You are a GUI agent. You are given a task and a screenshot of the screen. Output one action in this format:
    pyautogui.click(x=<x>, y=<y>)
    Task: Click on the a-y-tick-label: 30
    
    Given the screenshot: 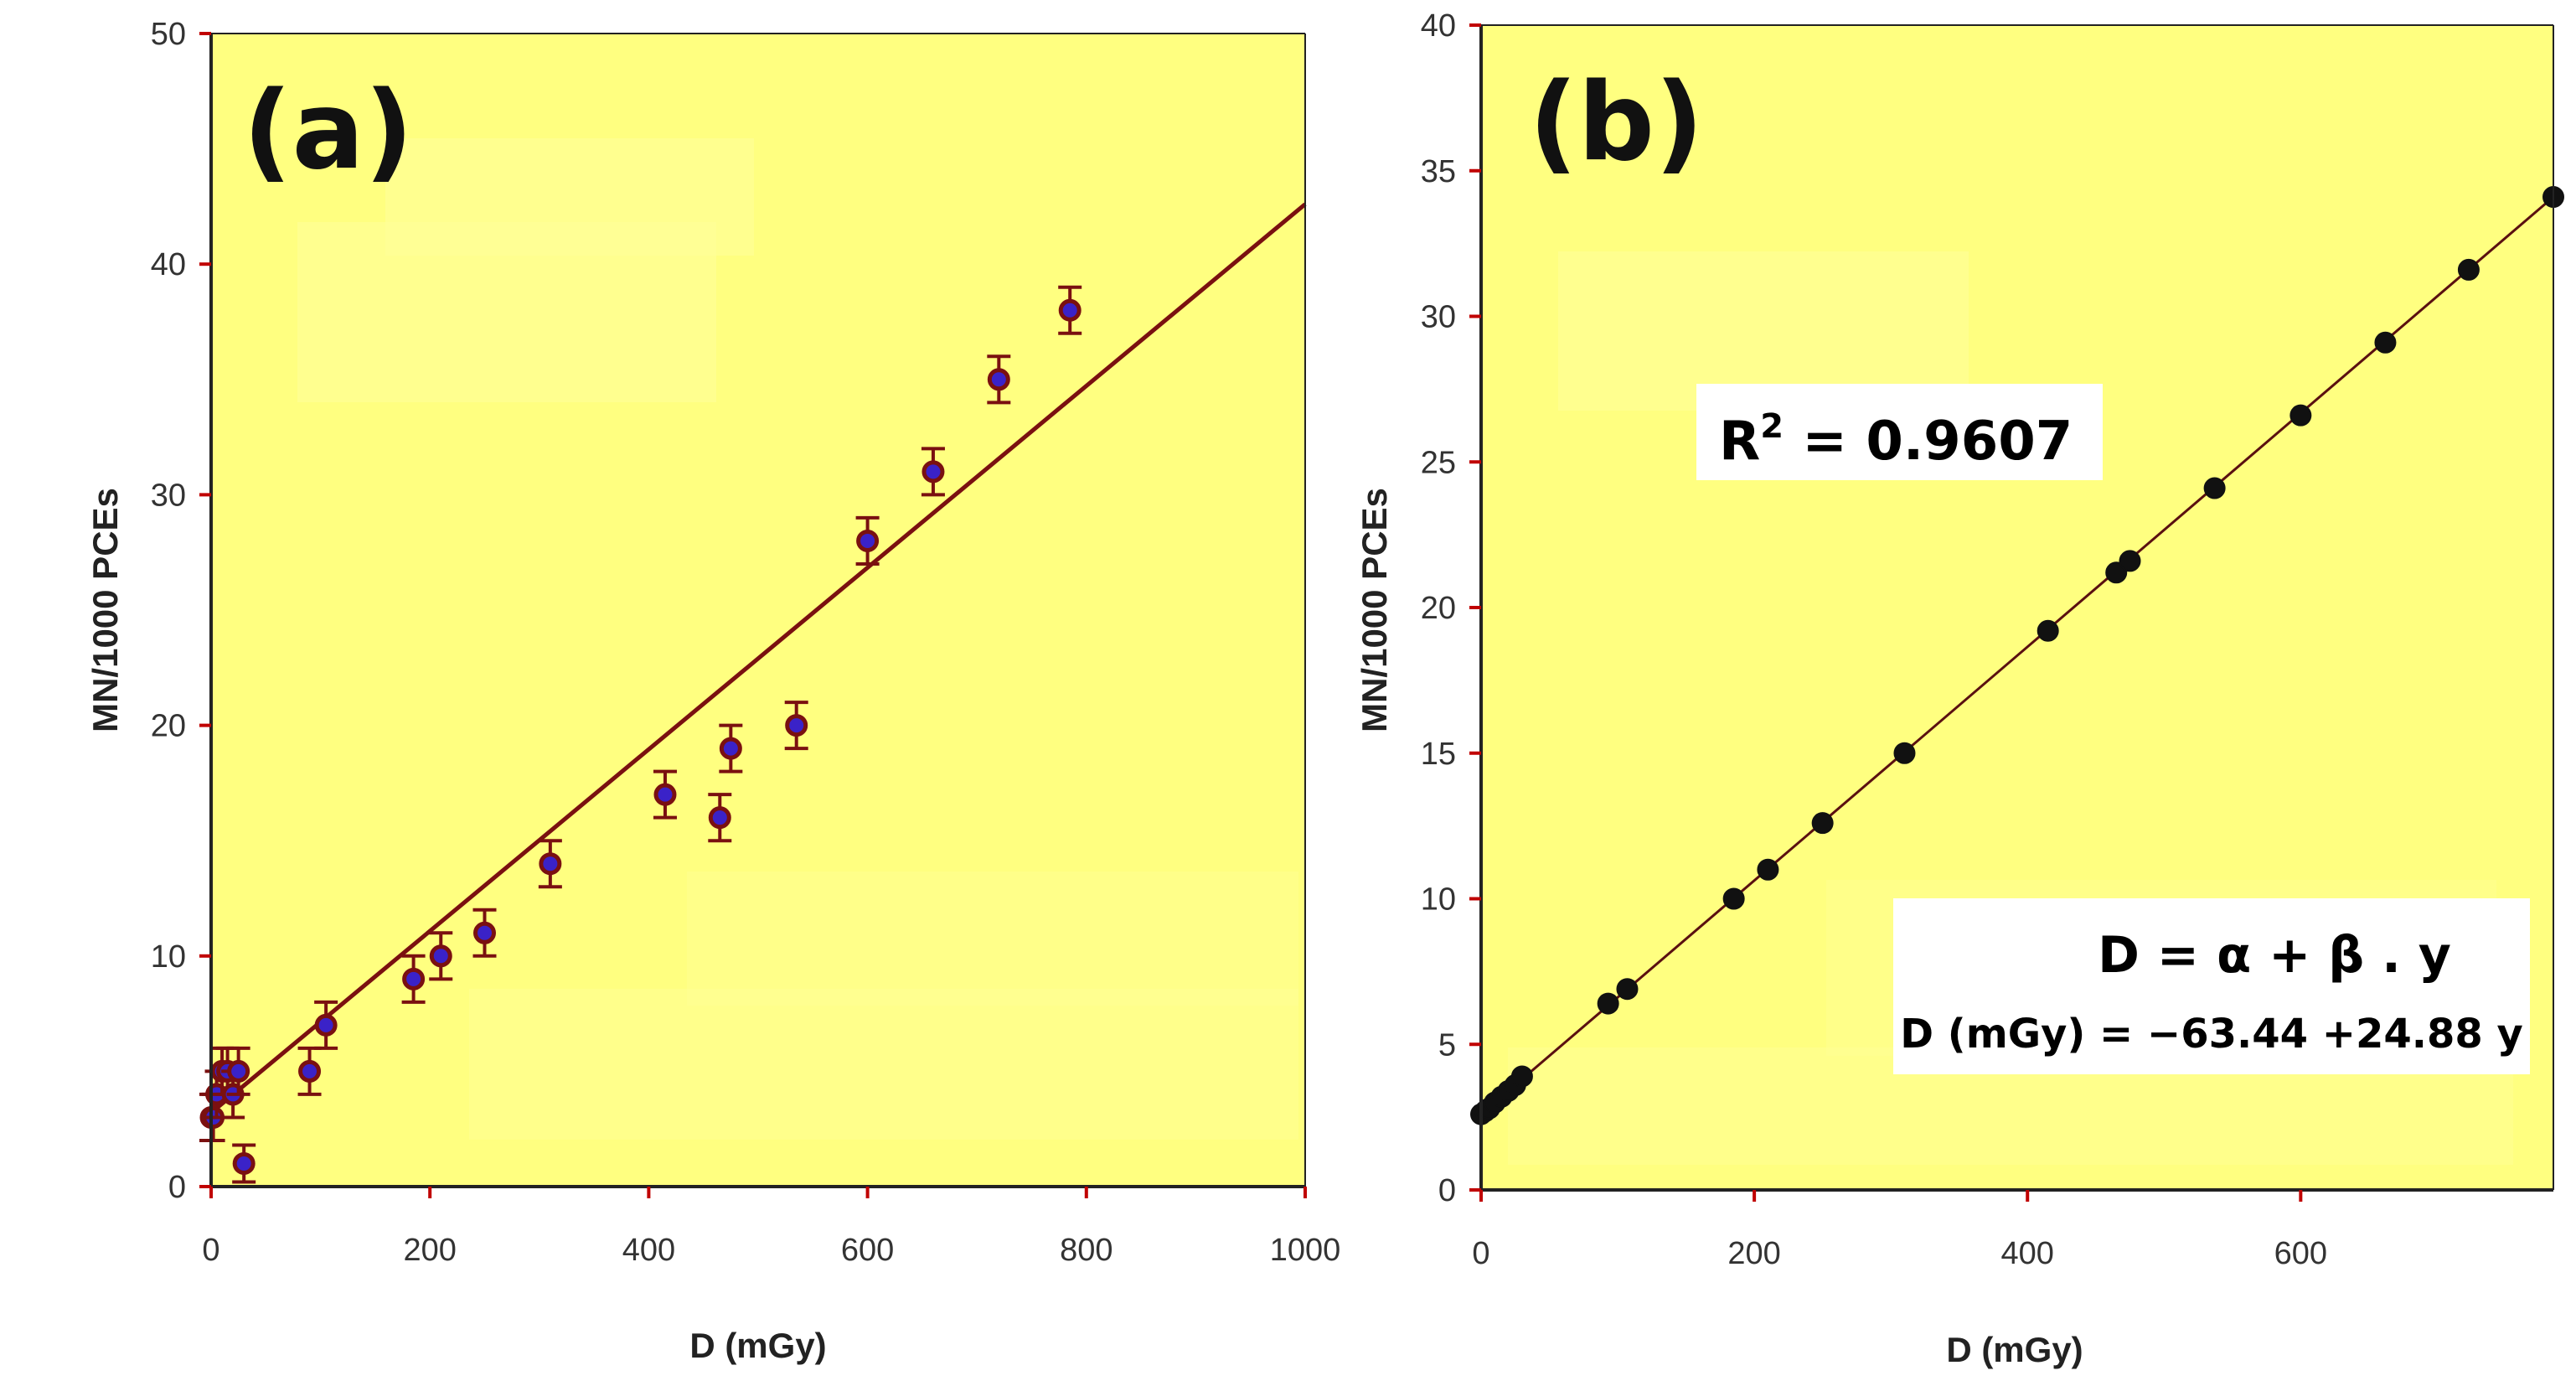 What is the action you would take?
    pyautogui.click(x=168, y=496)
    